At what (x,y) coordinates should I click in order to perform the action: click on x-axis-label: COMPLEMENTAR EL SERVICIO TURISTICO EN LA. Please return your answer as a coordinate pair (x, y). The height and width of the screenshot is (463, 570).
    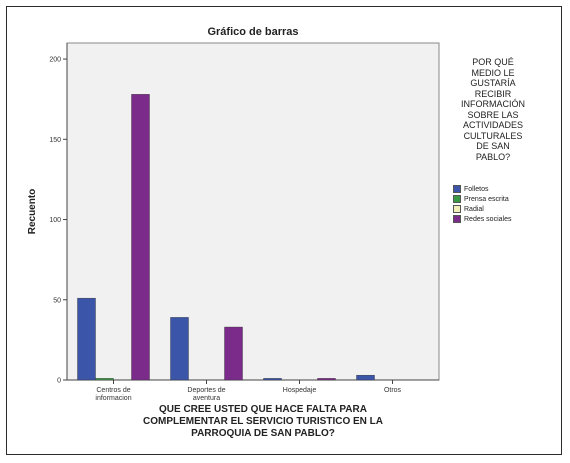
    Looking at the image, I should click on (263, 421).